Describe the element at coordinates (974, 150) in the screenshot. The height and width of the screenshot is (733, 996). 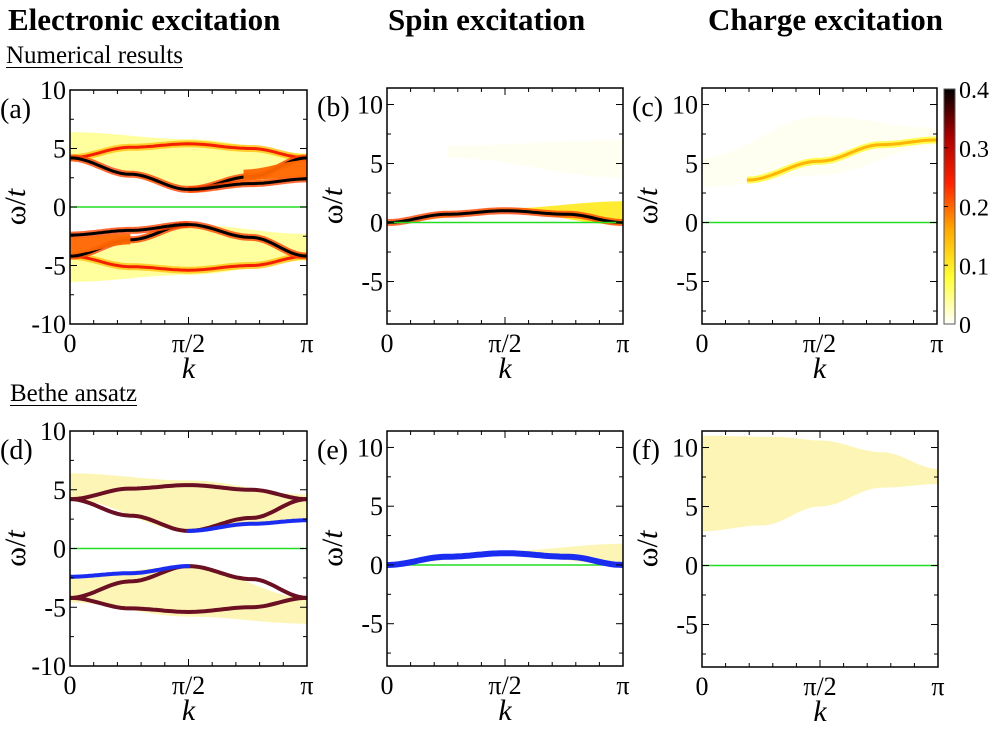
I see `colorbar-tick-label: 0.3` at that location.